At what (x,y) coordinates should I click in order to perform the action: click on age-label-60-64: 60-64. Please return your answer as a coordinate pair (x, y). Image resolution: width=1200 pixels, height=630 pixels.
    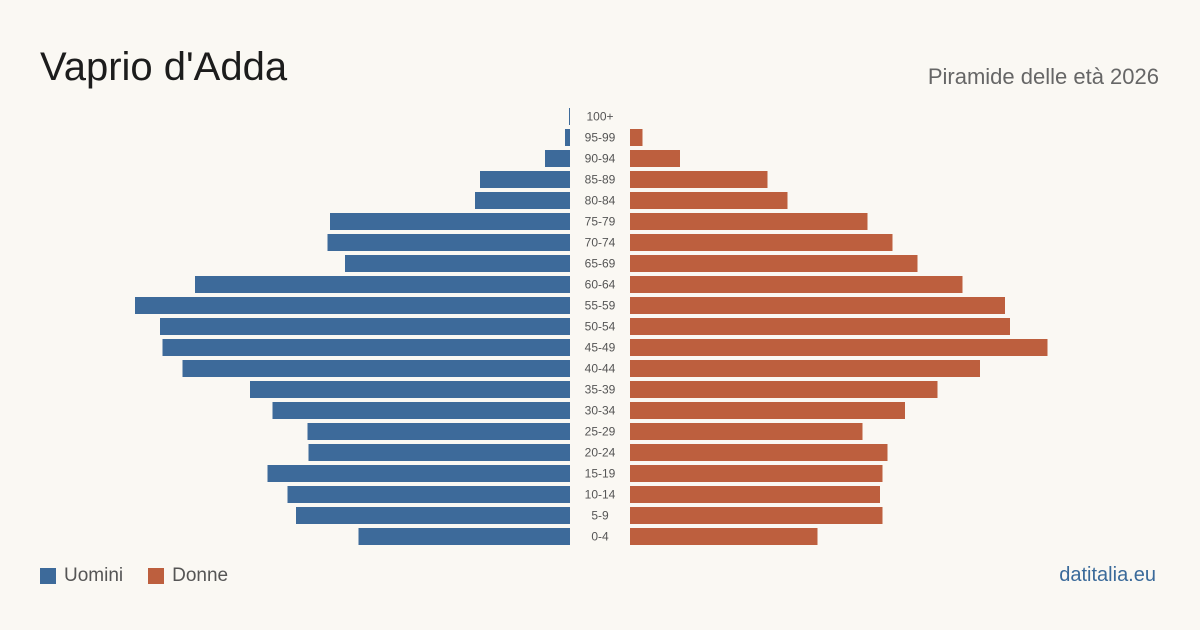
    Looking at the image, I should click on (600, 285).